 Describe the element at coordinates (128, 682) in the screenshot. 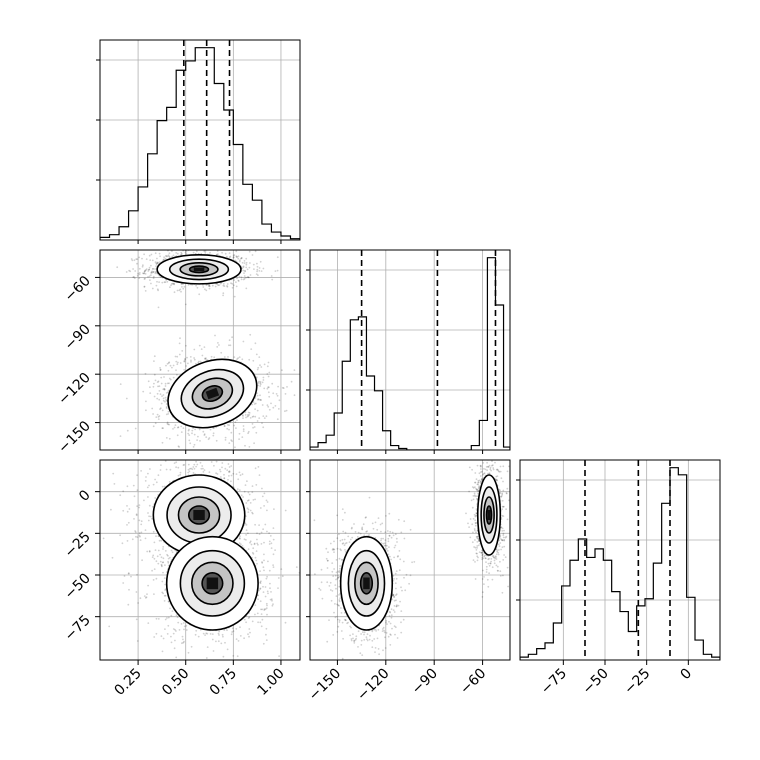

I see `pair-p0-p2-xtick-label: 0.25` at that location.